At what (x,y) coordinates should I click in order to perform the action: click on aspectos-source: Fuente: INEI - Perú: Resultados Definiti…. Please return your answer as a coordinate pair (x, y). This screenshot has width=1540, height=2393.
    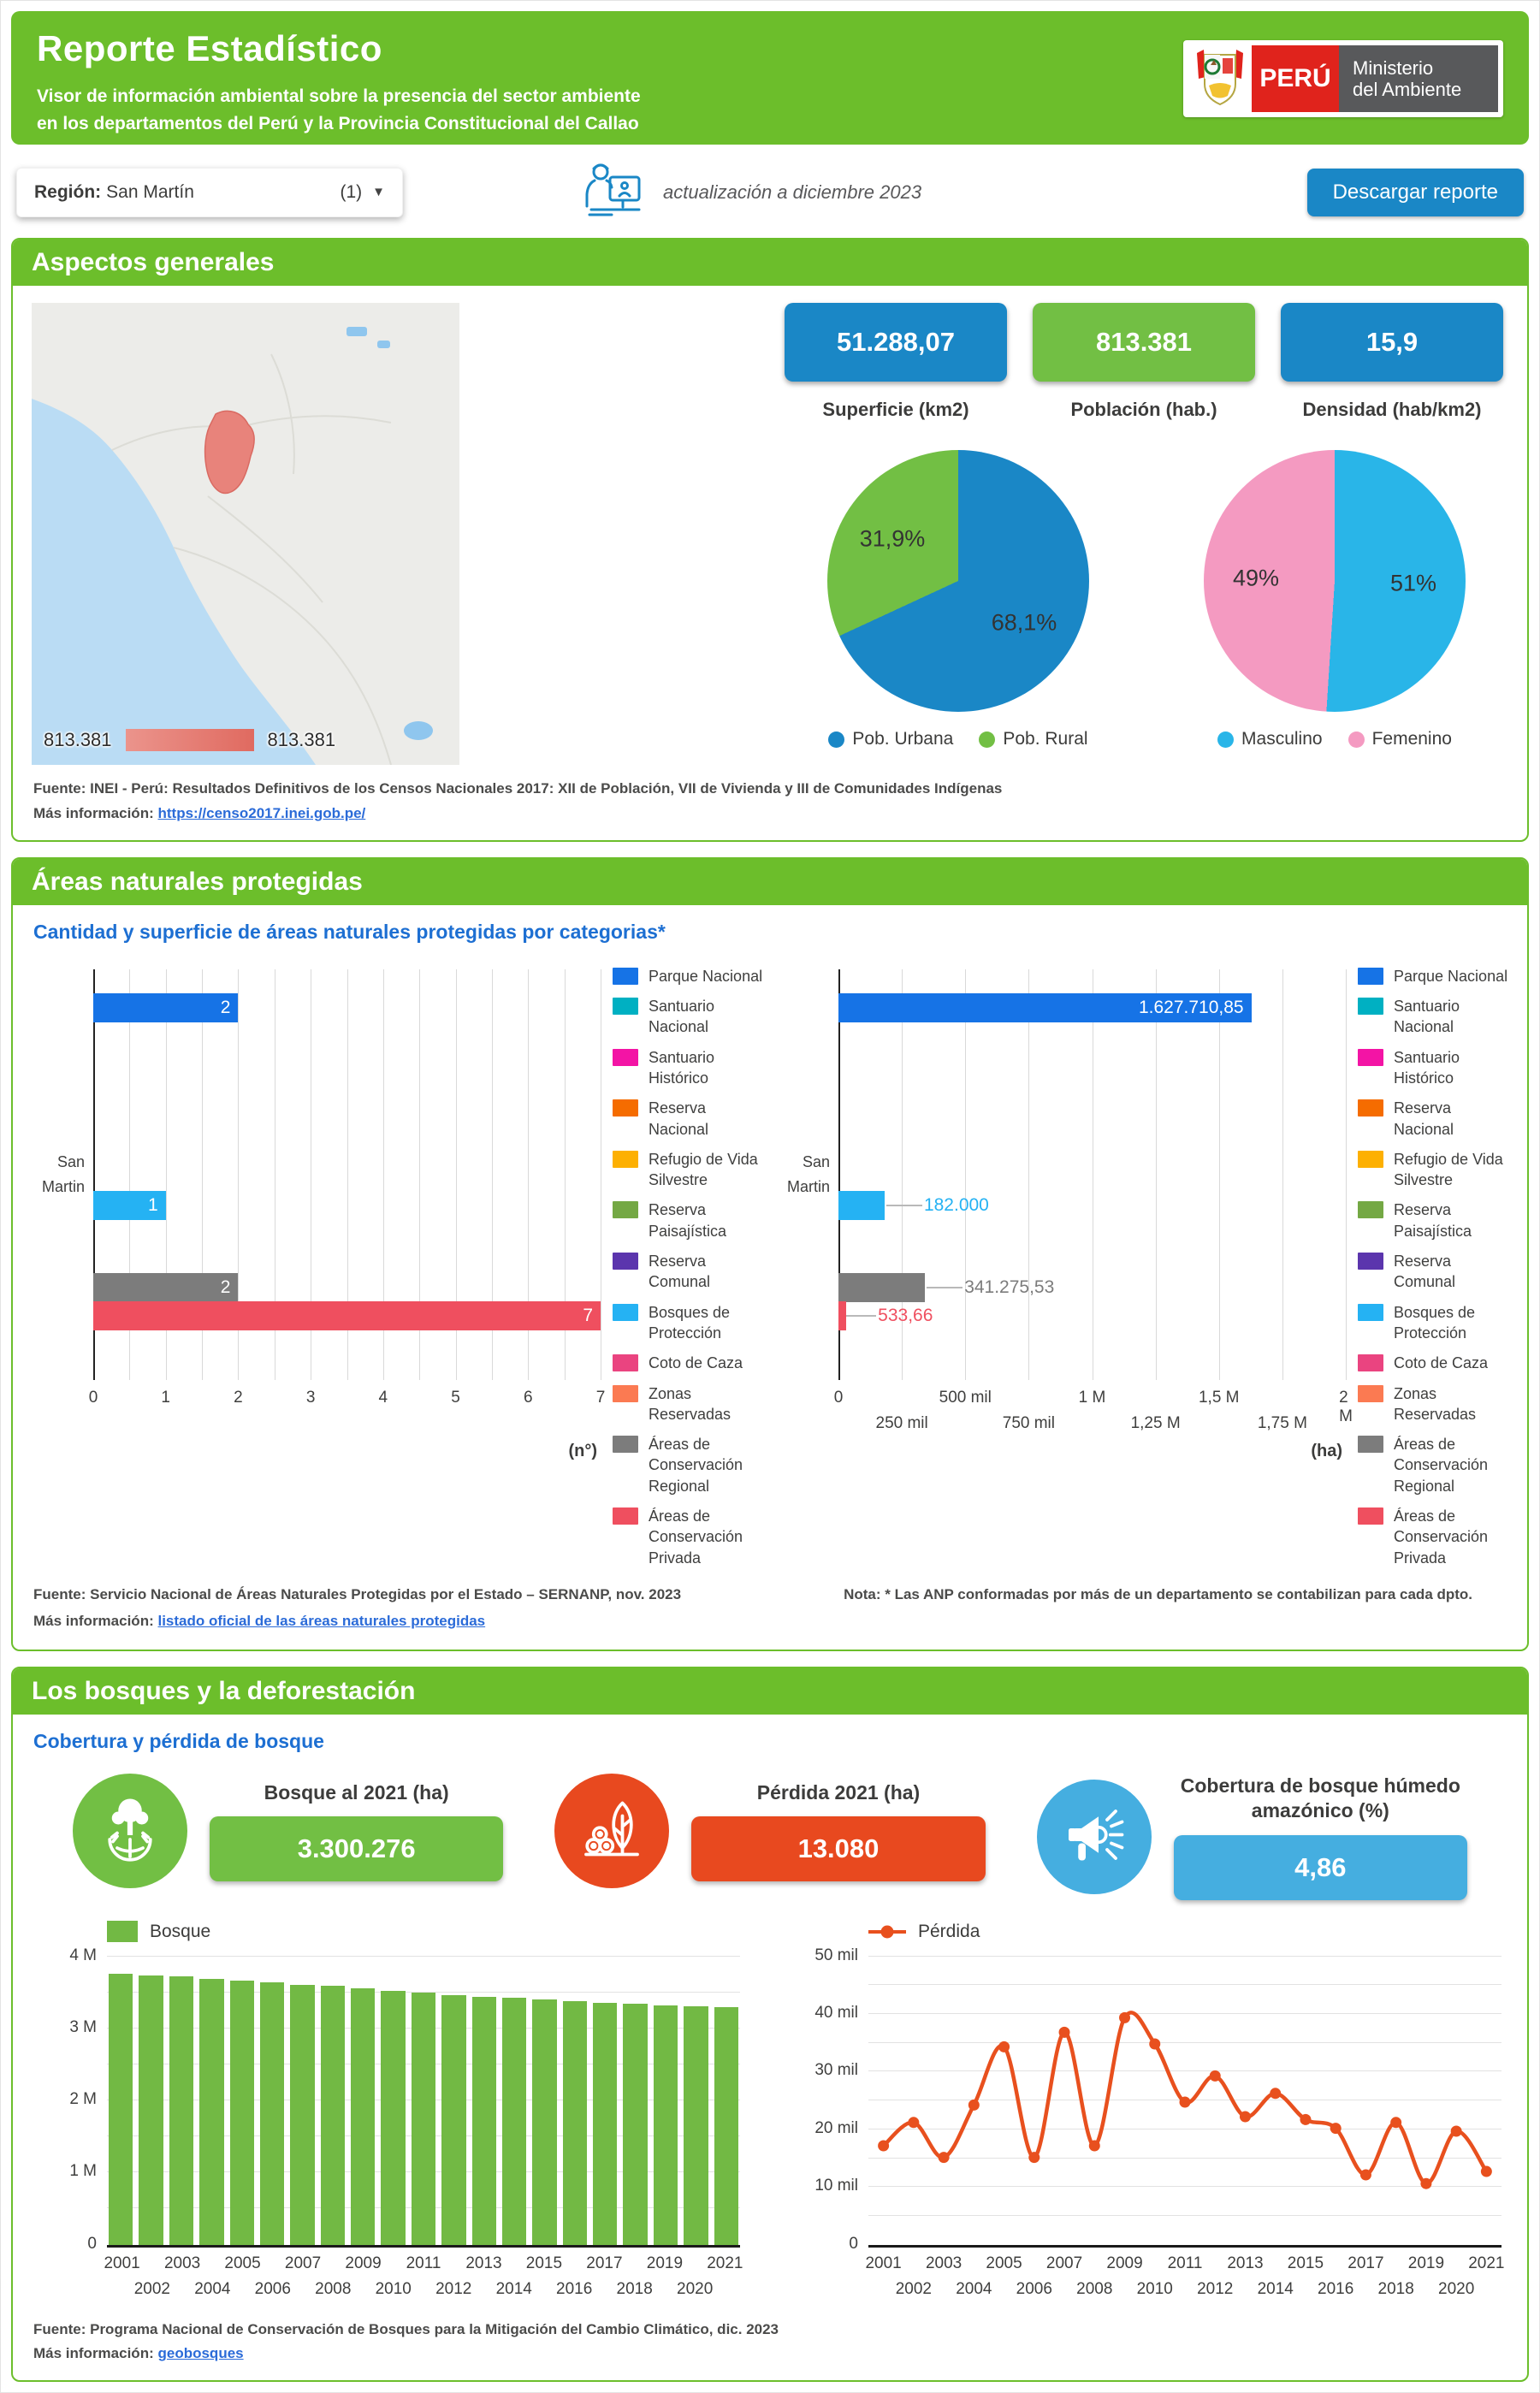
    Looking at the image, I should click on (770, 804).